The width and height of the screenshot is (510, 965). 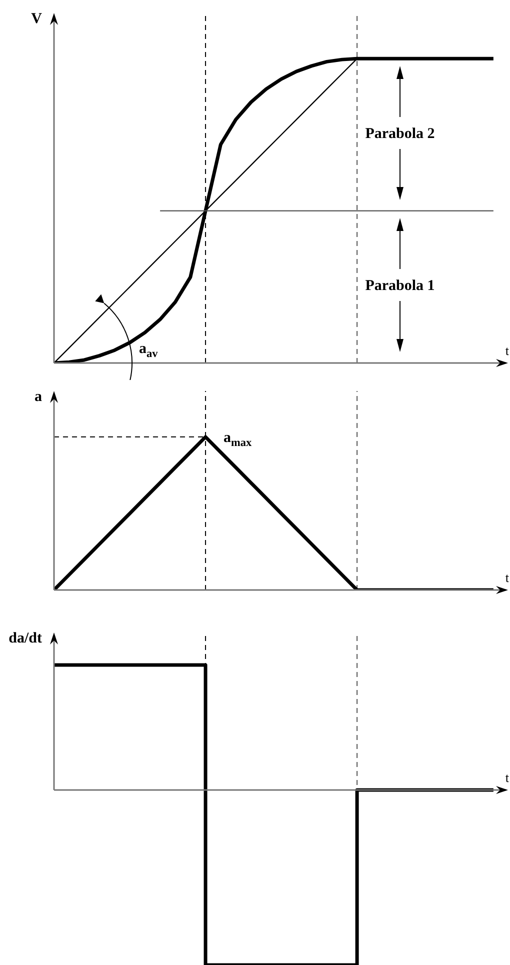 I want to click on annotation: a$_{av}$, so click(x=148, y=350).